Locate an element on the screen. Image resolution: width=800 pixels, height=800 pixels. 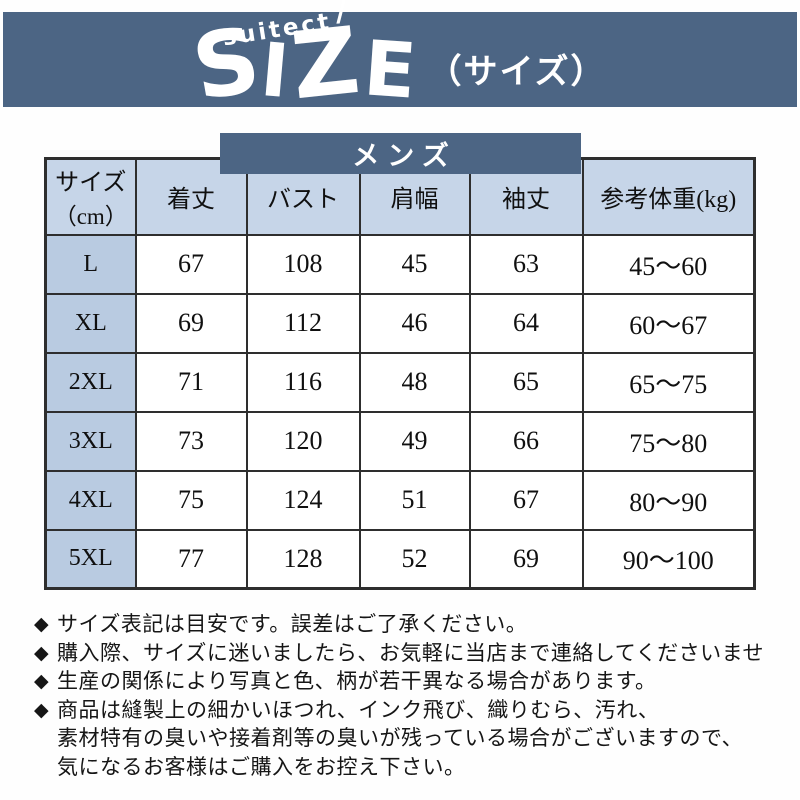
measurement-cell: 49 is located at coordinates (414, 441).